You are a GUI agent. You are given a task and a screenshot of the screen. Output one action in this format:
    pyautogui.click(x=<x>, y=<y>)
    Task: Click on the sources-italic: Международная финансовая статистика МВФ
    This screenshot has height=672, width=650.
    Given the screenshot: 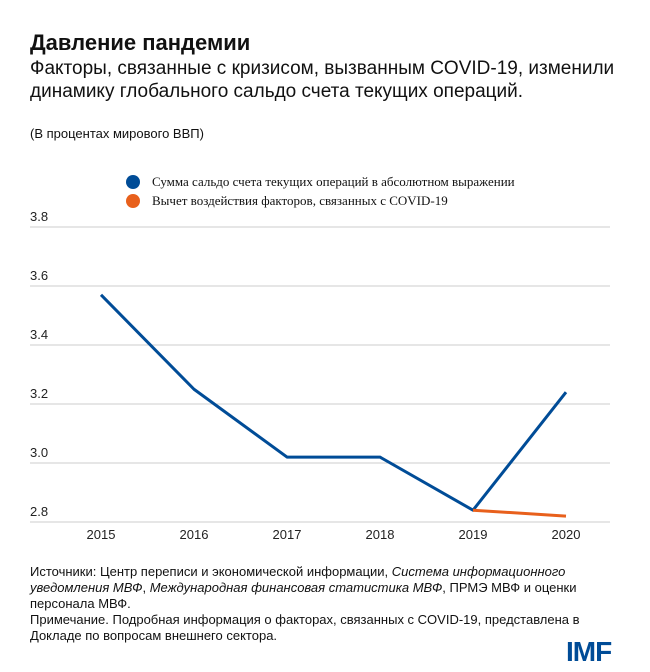 What is the action you would take?
    pyautogui.click(x=296, y=587)
    